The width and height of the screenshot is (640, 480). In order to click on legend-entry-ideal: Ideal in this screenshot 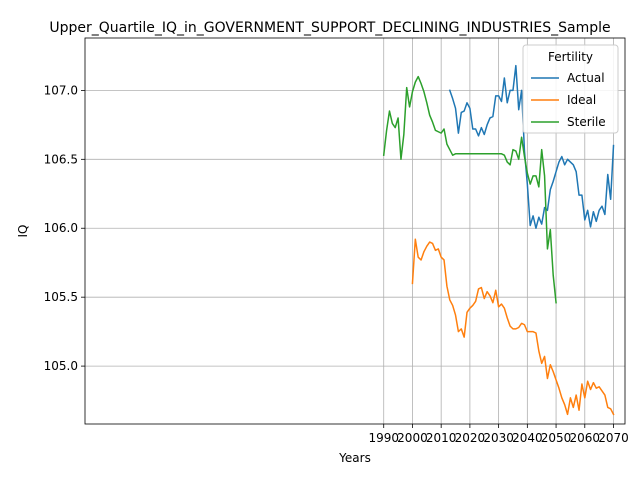, I will do `click(581, 100)`.